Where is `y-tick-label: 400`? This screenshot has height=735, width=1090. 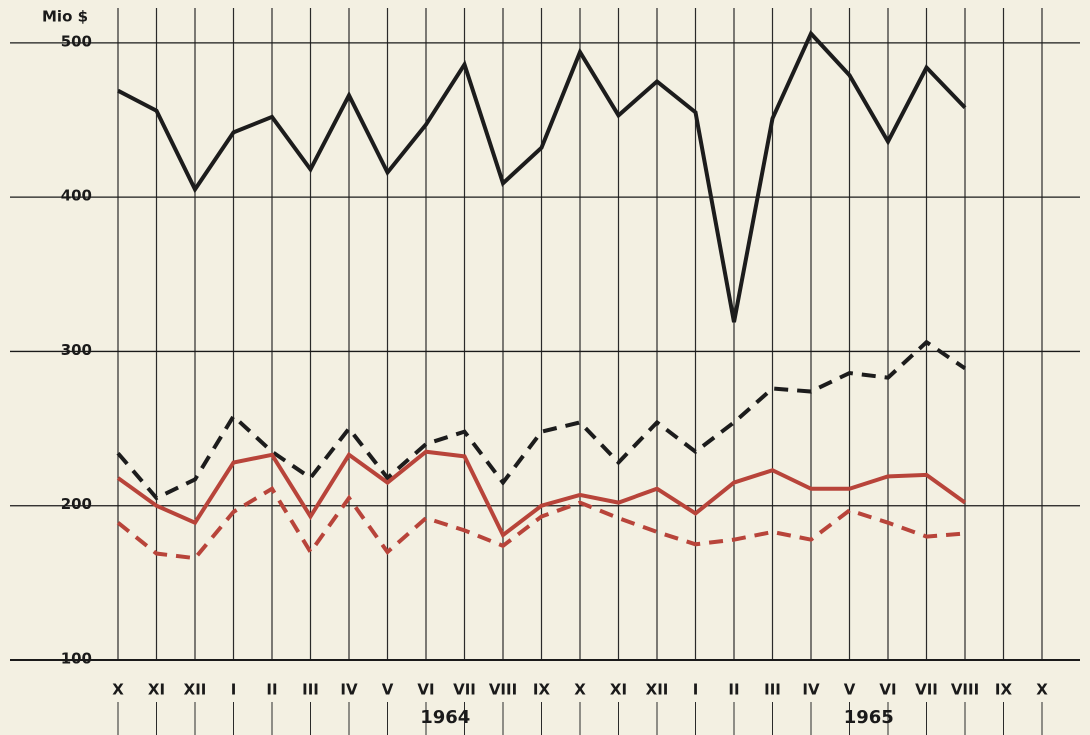 y-tick-label: 400 is located at coordinates (76, 196).